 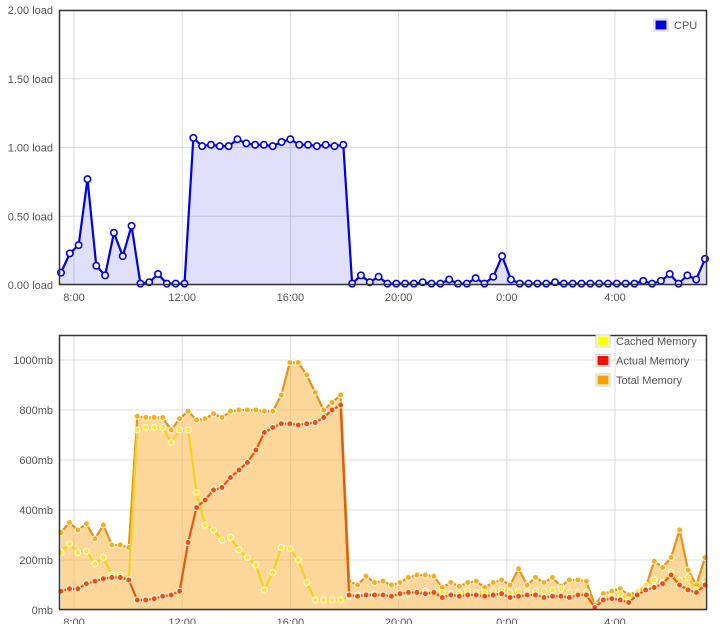 I want to click on x-tick-label: 20:00, so click(x=399, y=620).